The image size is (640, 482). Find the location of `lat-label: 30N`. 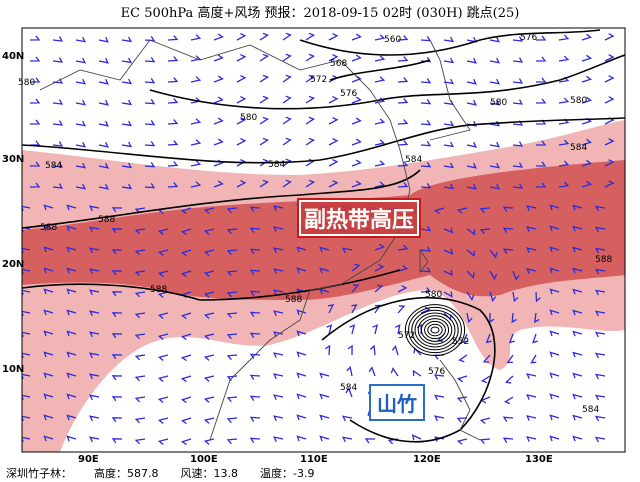

lat-label: 30N is located at coordinates (13, 159).